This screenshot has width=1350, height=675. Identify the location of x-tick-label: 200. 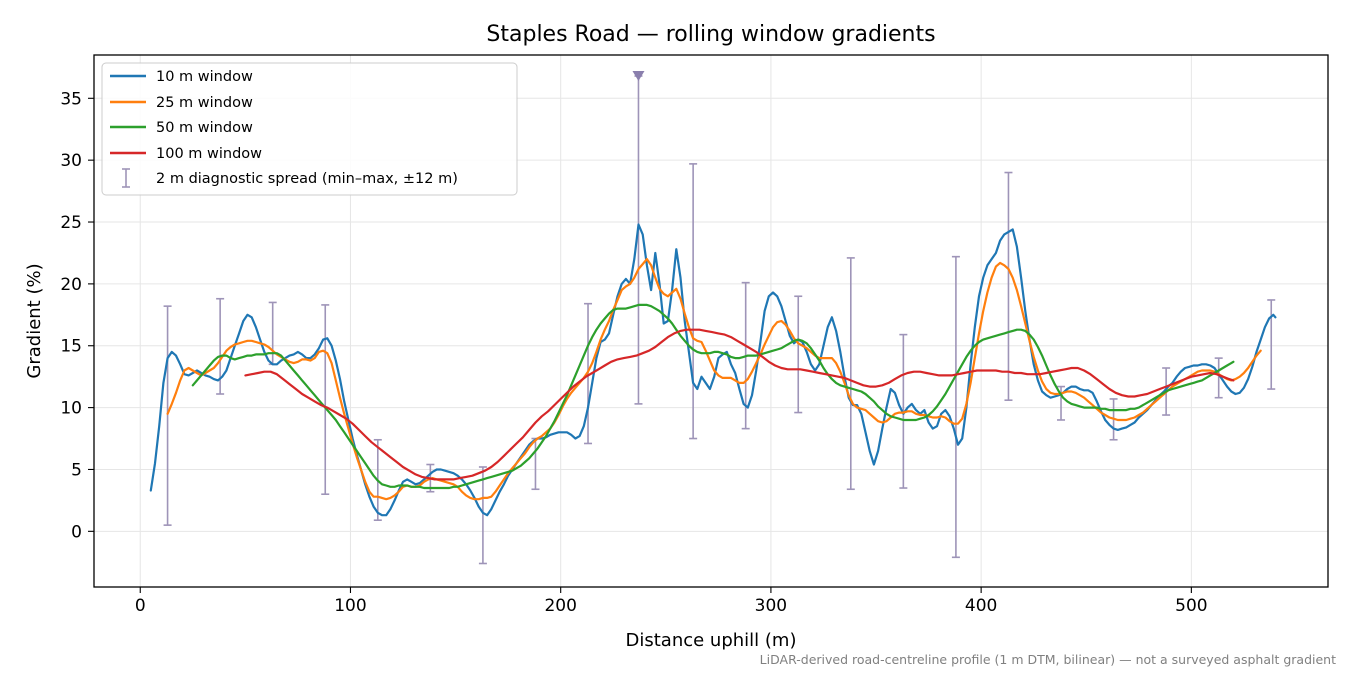
(560, 606).